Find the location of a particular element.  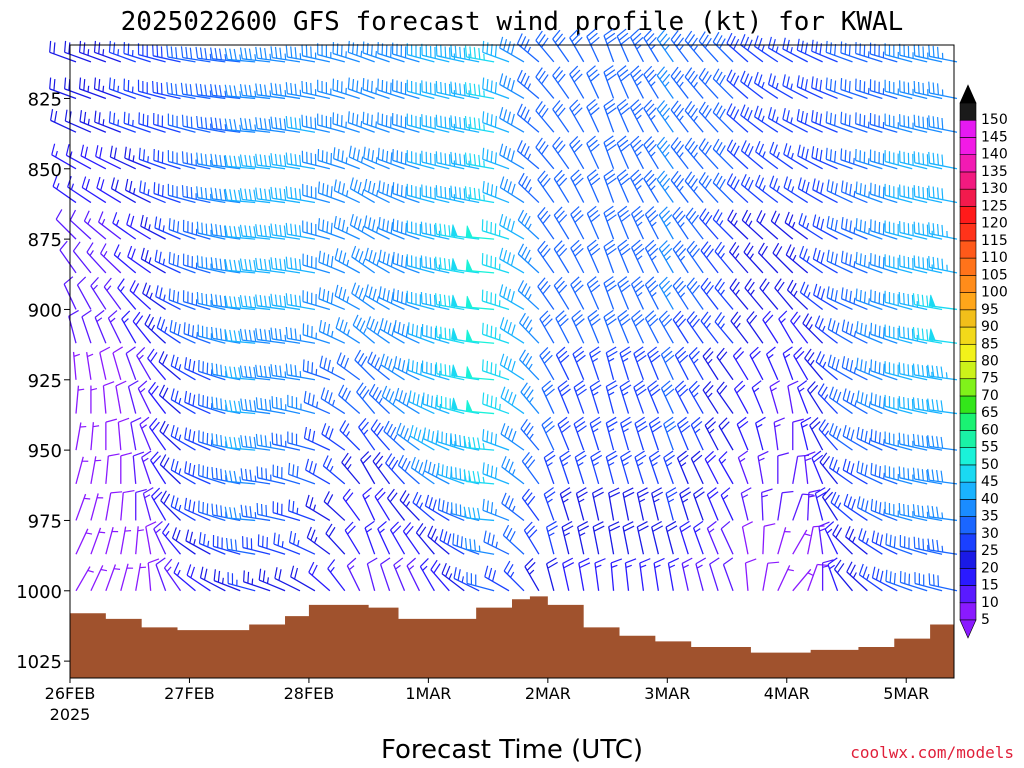

credit-link: coolwx.com/models is located at coordinates (932, 752).